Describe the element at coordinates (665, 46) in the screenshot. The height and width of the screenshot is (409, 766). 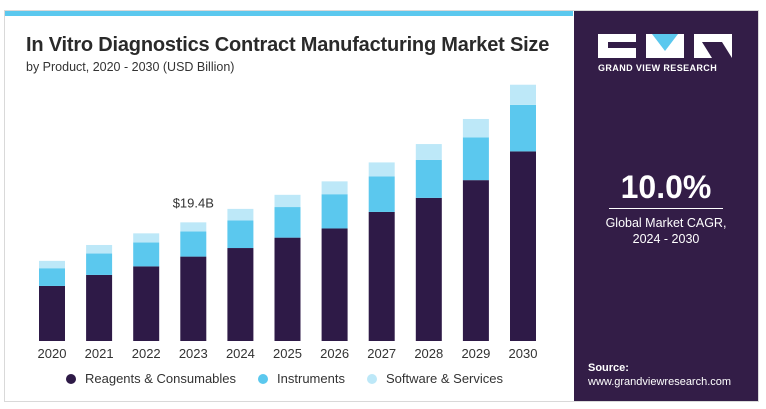
I see `grand-view-research-logo-icon` at that location.